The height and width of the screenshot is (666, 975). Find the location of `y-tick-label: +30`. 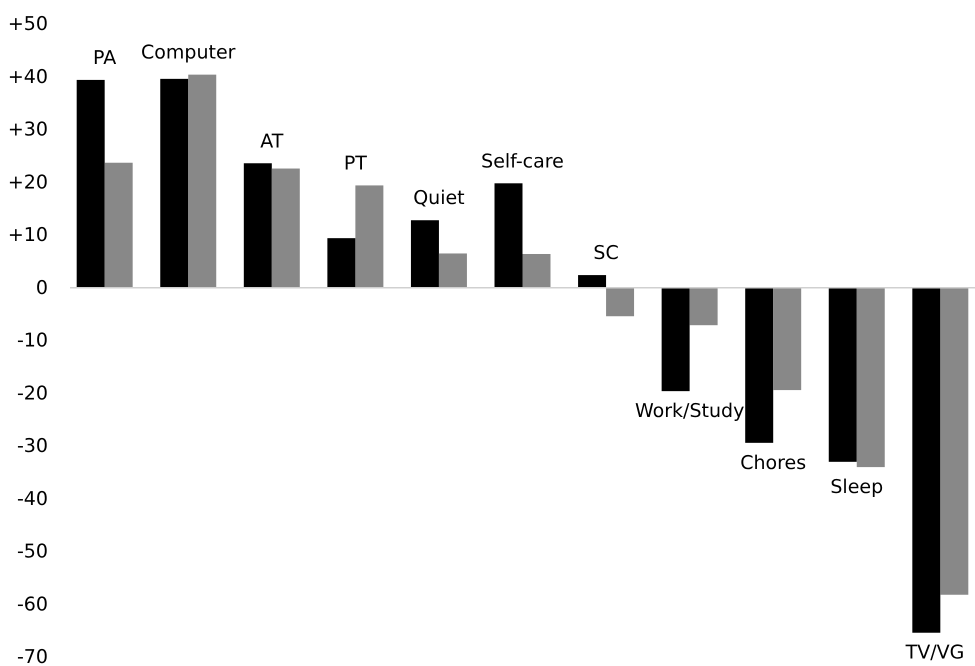

y-tick-label: +30 is located at coordinates (28, 129).